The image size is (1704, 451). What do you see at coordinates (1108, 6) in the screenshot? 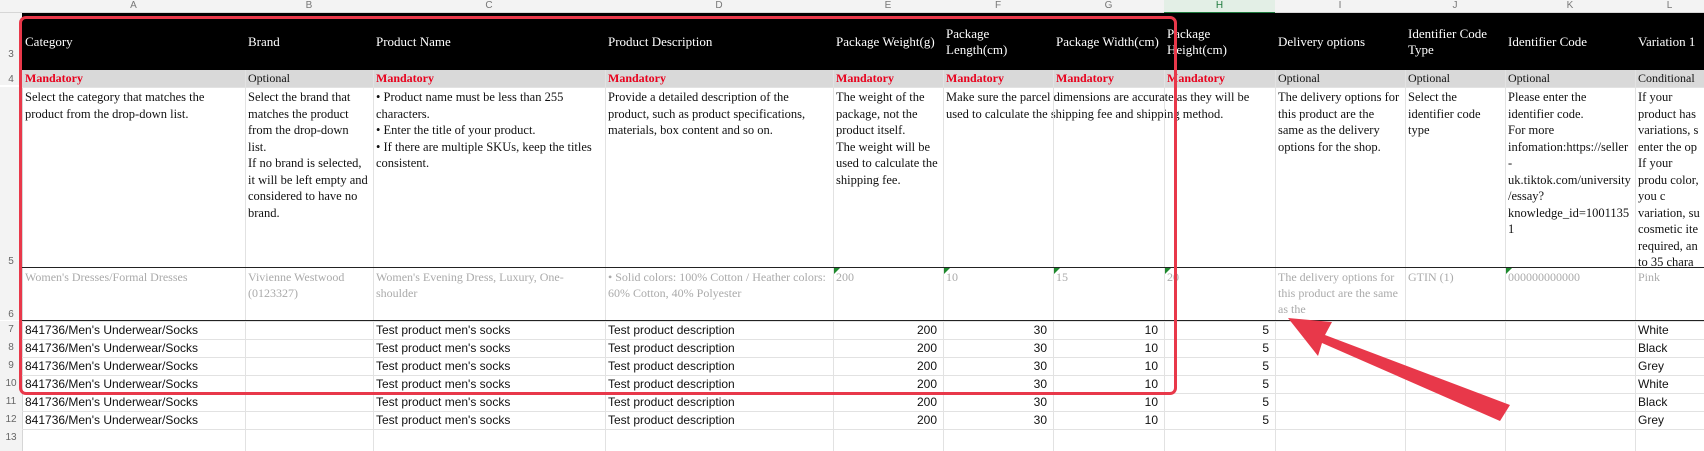
I see `column-header-g: G` at bounding box center [1108, 6].